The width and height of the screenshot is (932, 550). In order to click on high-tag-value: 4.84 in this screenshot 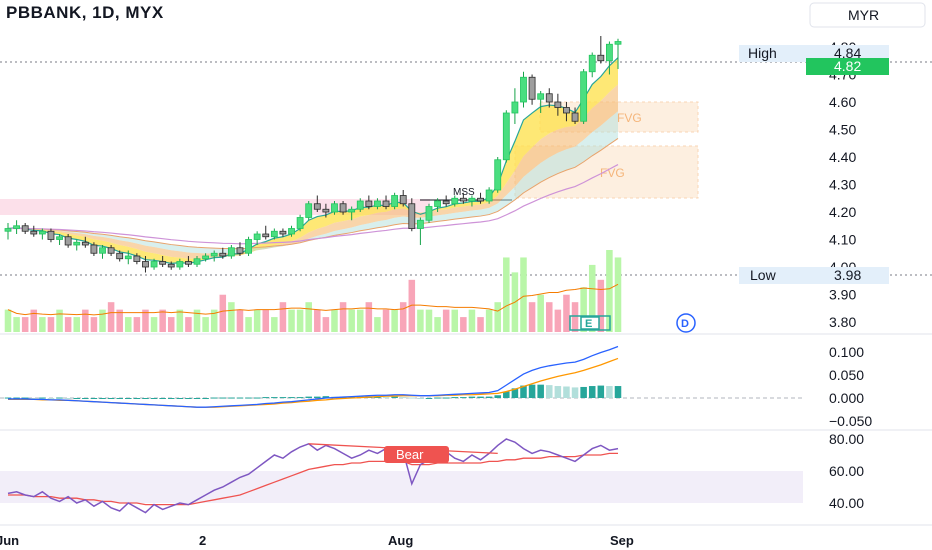, I will do `click(847, 53)`.